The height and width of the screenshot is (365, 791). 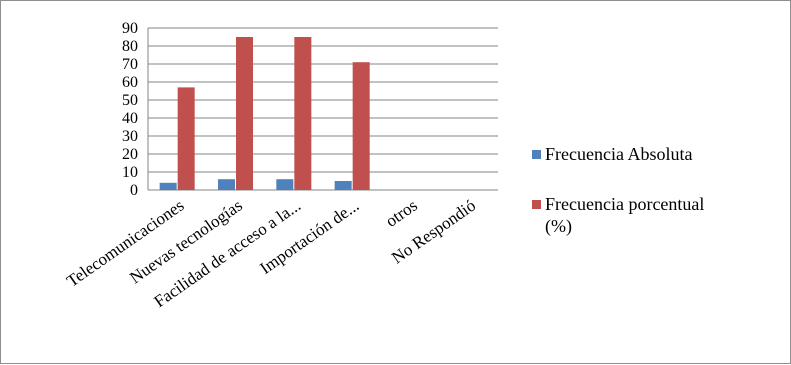 I want to click on legend-label-porcentual: Frecuencia porcentual (%), so click(x=624, y=215).